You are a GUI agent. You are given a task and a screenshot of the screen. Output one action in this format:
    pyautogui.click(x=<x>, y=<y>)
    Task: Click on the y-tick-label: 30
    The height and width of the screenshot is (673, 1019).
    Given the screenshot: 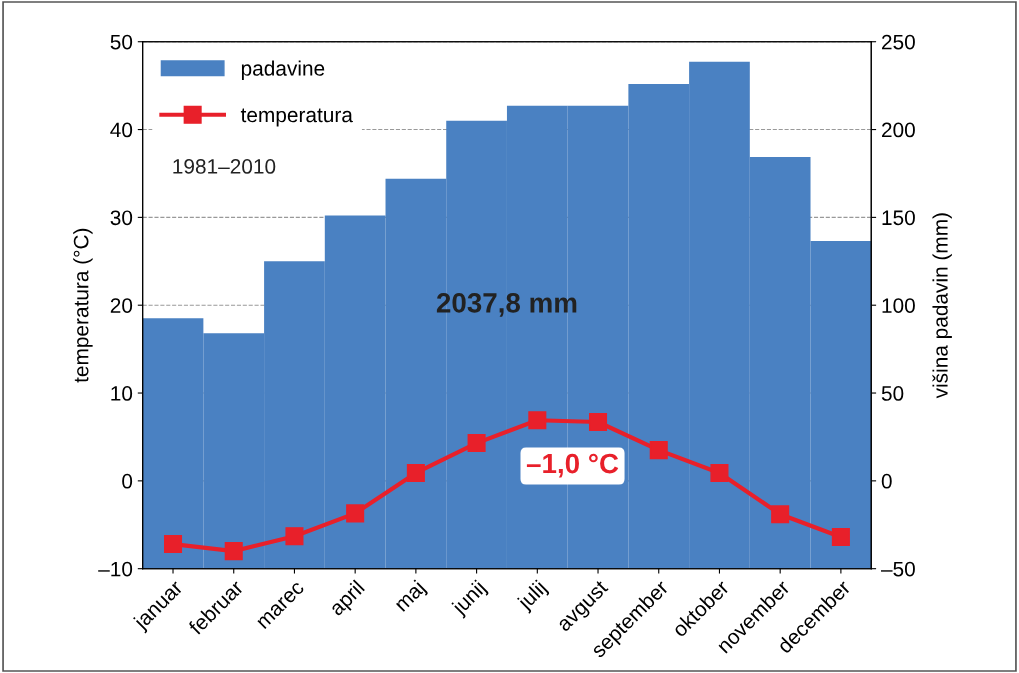 What is the action you would take?
    pyautogui.click(x=121, y=218)
    